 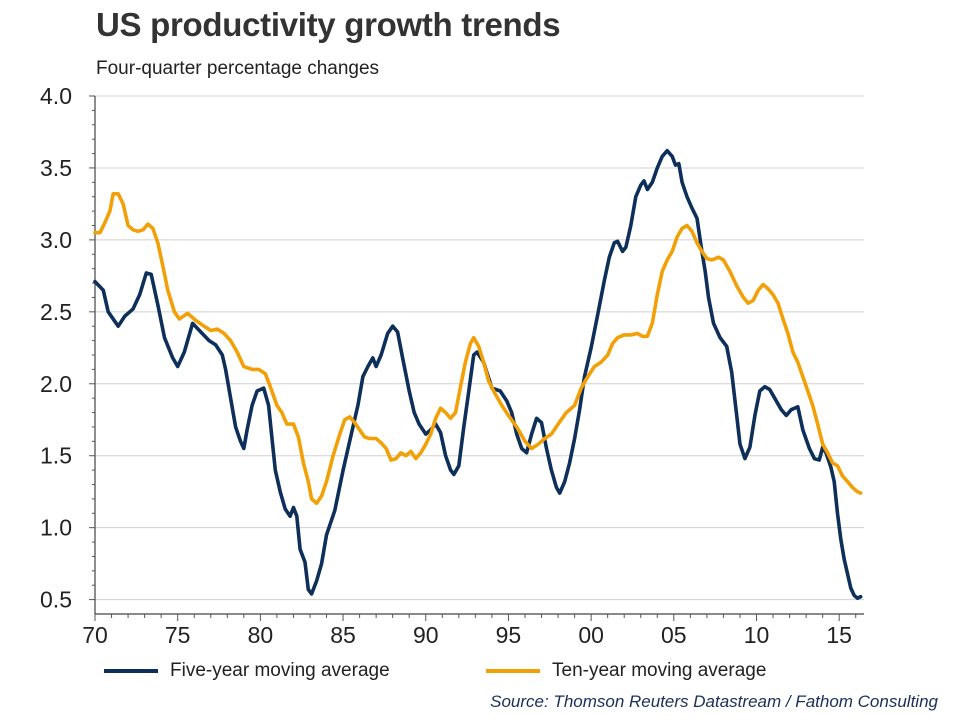 I want to click on y-tick-label: 2.0, so click(x=56, y=384).